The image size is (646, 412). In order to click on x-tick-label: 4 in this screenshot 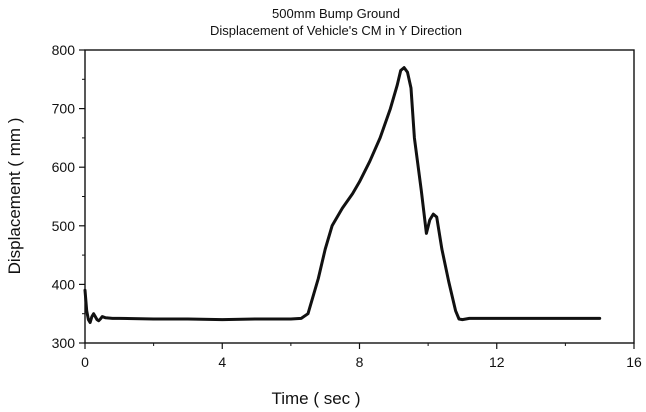, I will do `click(222, 362)`.